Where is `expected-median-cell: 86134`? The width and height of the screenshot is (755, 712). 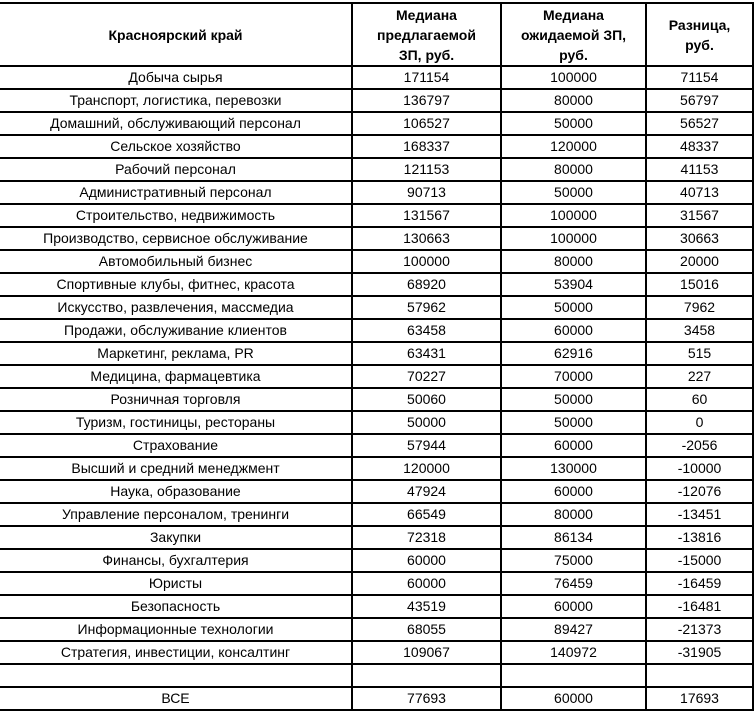
expected-median-cell: 86134 is located at coordinates (573, 537).